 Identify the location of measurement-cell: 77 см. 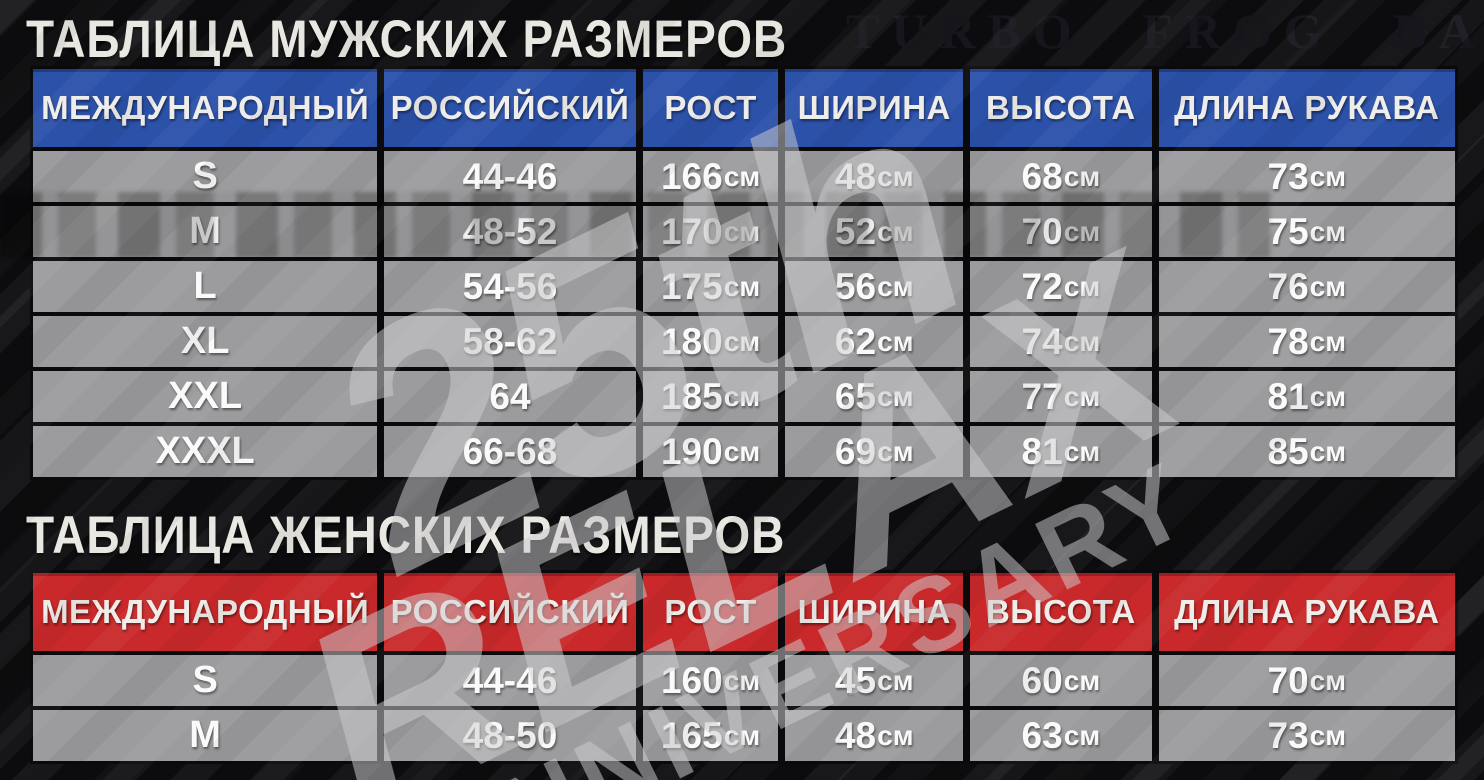
(1061, 396).